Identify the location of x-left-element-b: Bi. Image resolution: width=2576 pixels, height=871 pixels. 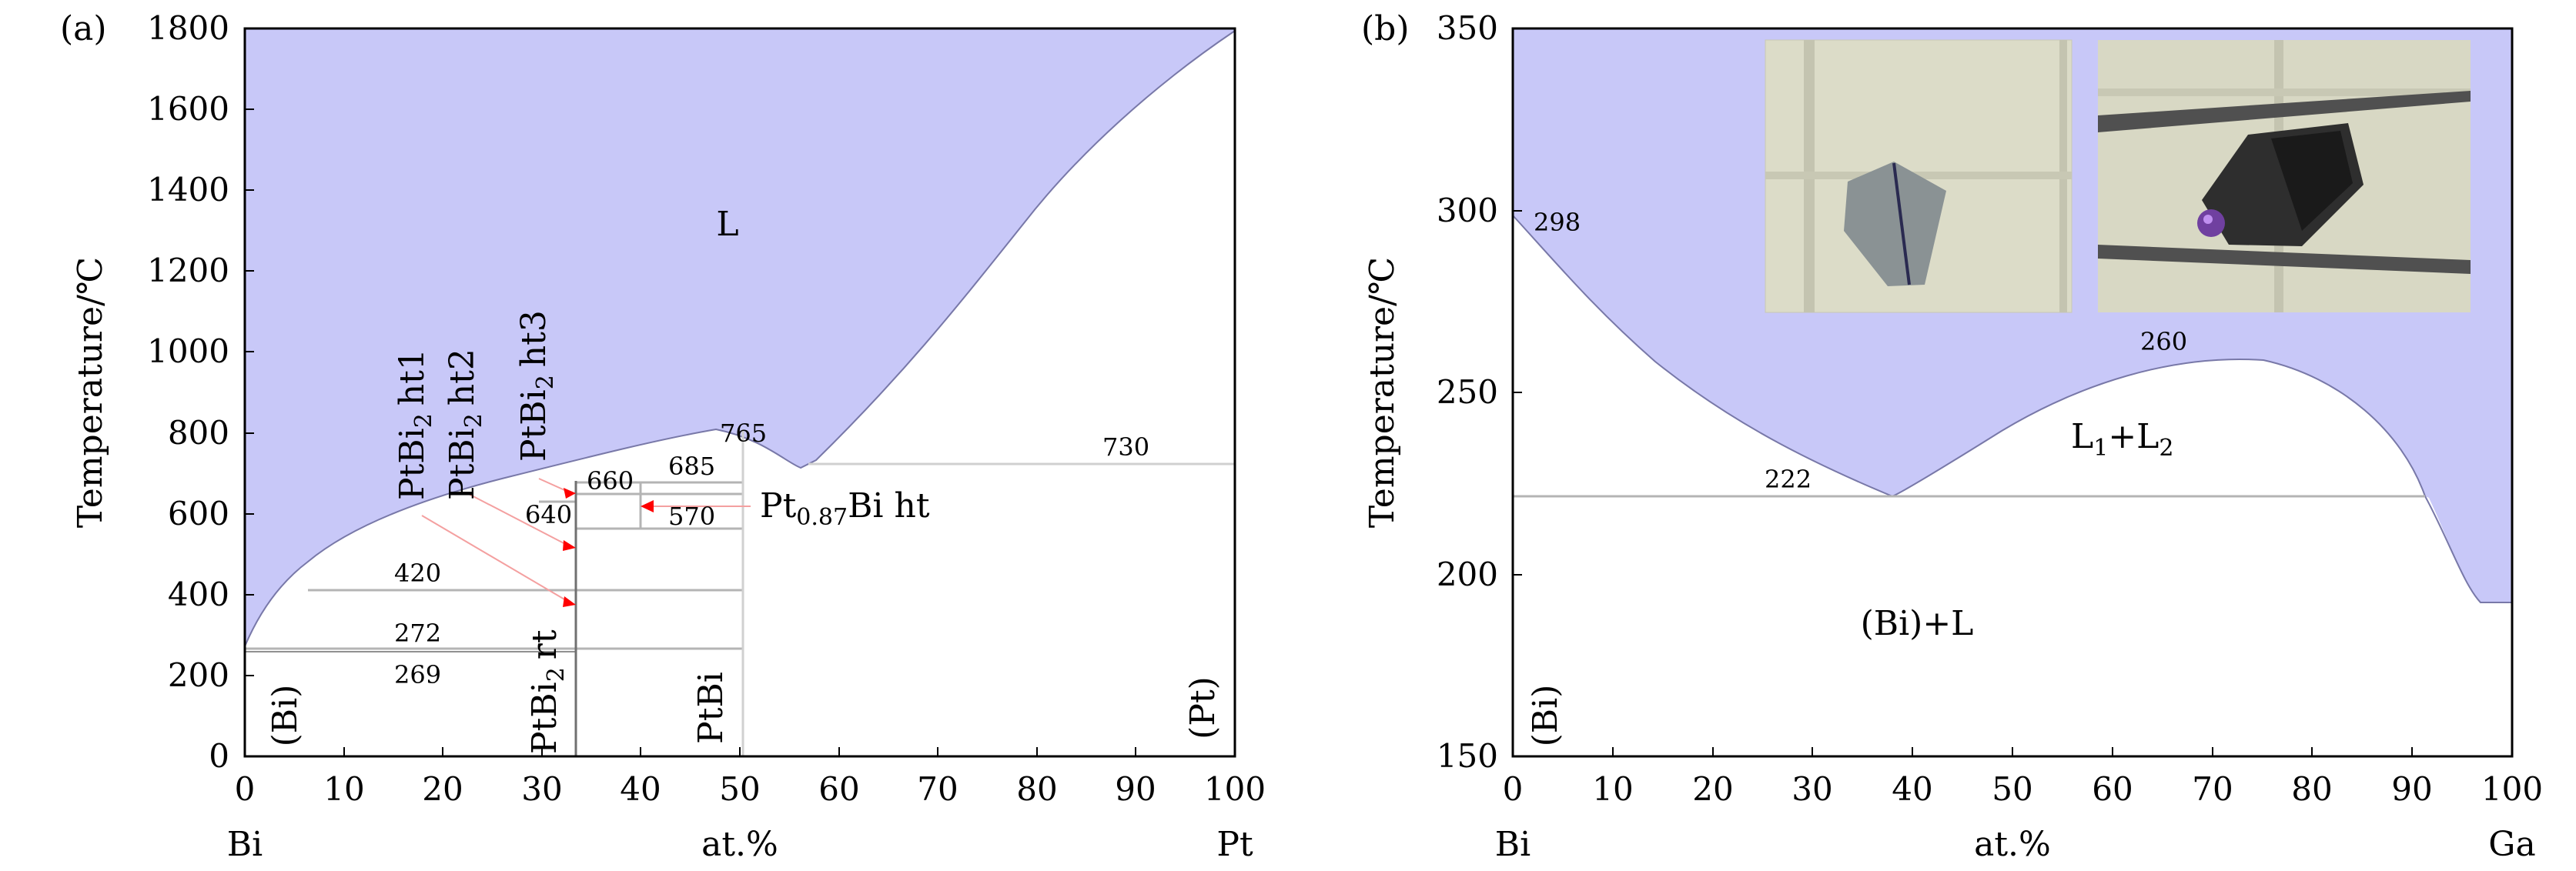
(1513, 845).